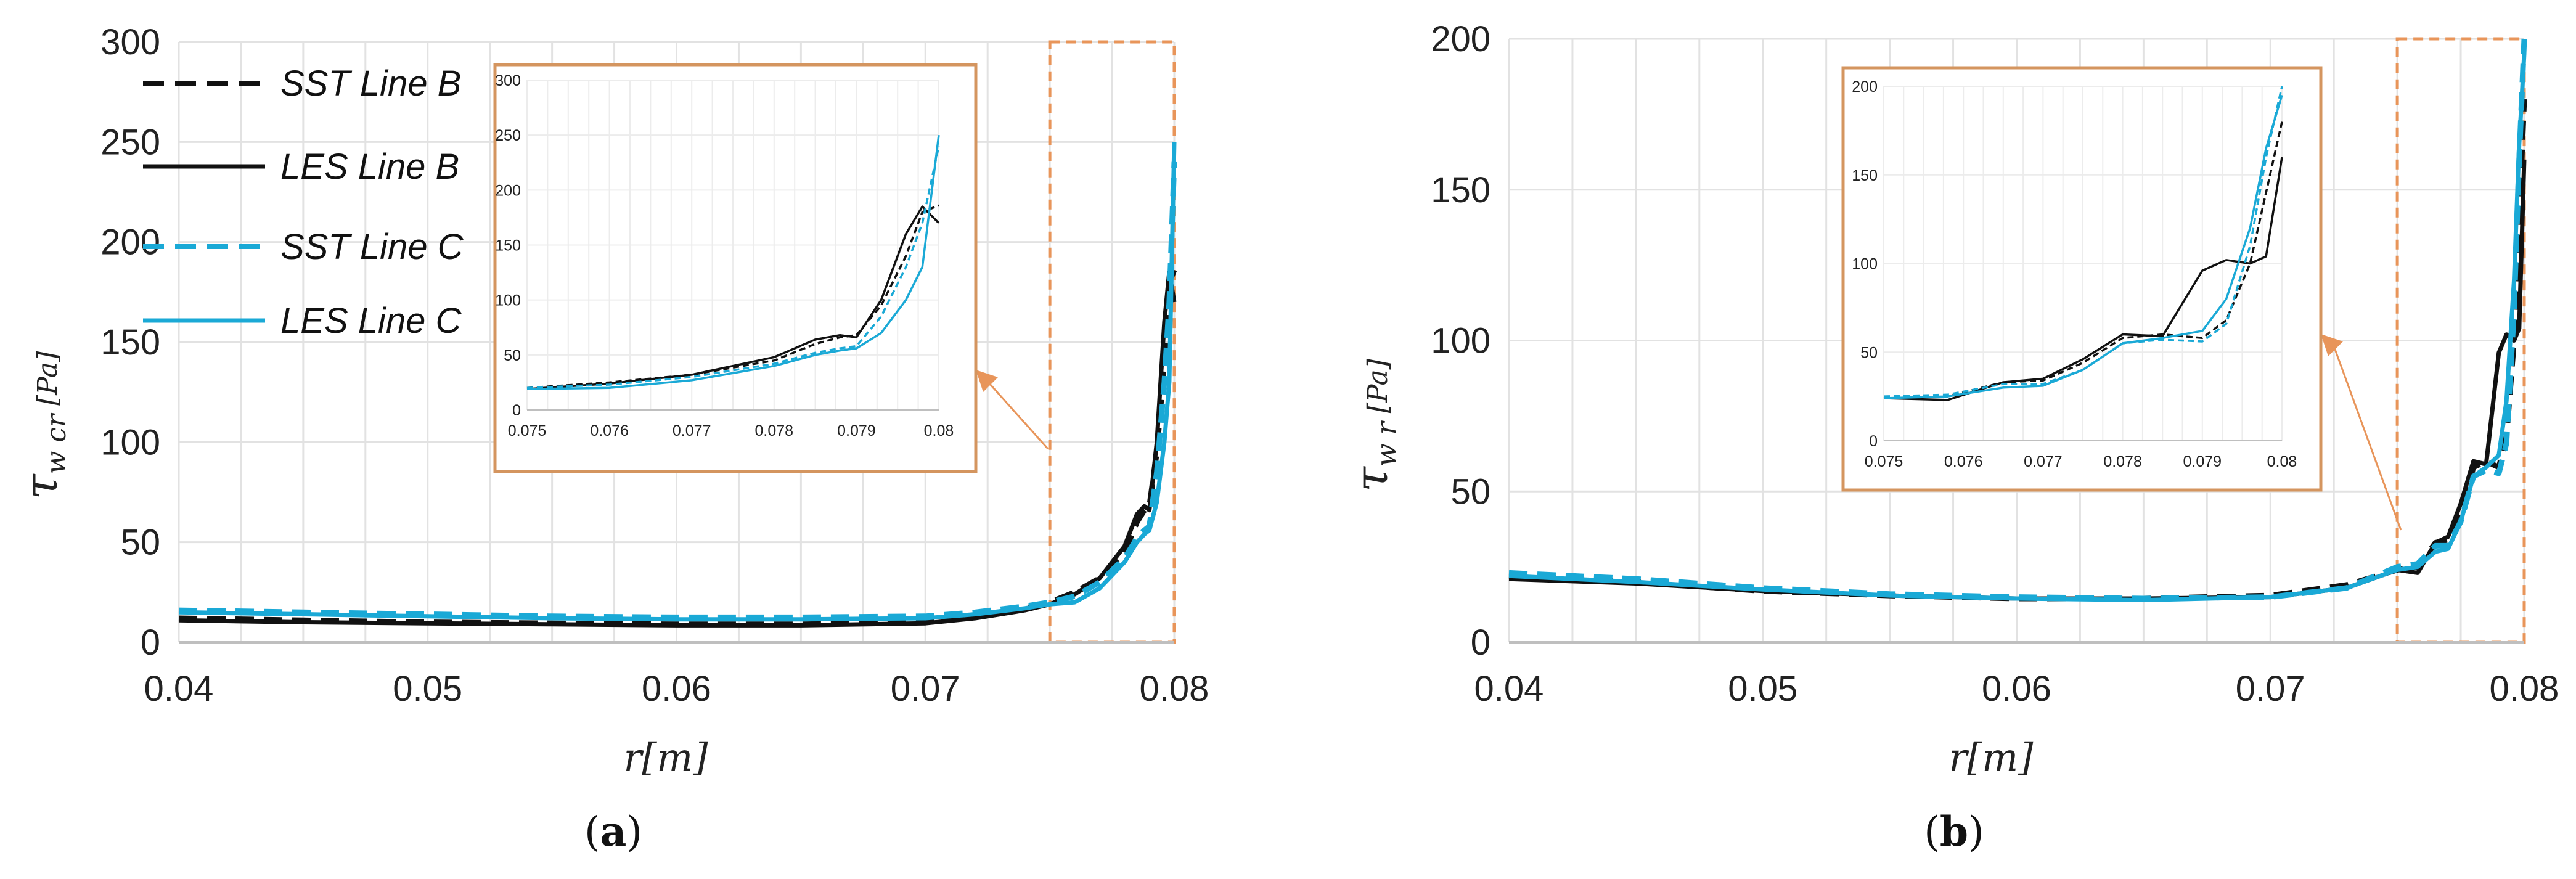 The image size is (2576, 879). Describe the element at coordinates (1460, 39) in the screenshot. I see `panel-b-y-tick-label: 200` at that location.